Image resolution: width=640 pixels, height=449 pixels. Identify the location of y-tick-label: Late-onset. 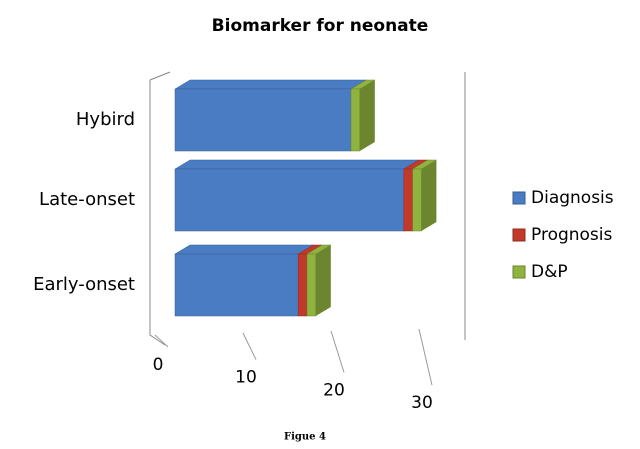
(87, 199).